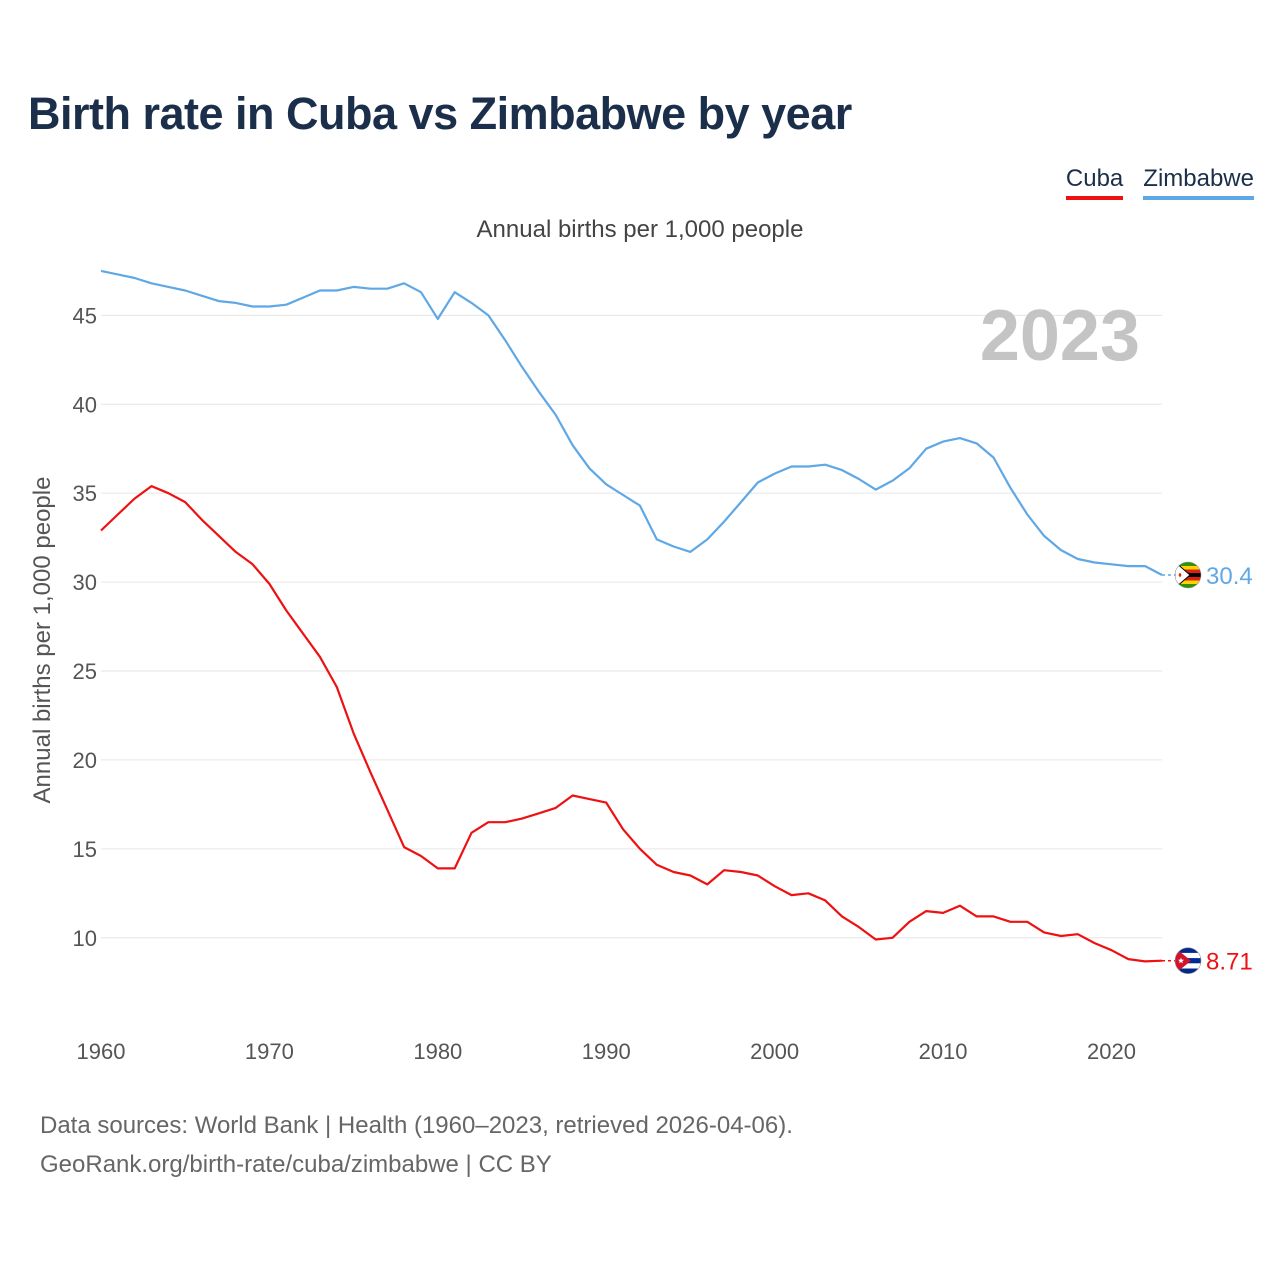  What do you see at coordinates (1198, 182) in the screenshot?
I see `legend-item-zimbabwe: Zimbabwe` at bounding box center [1198, 182].